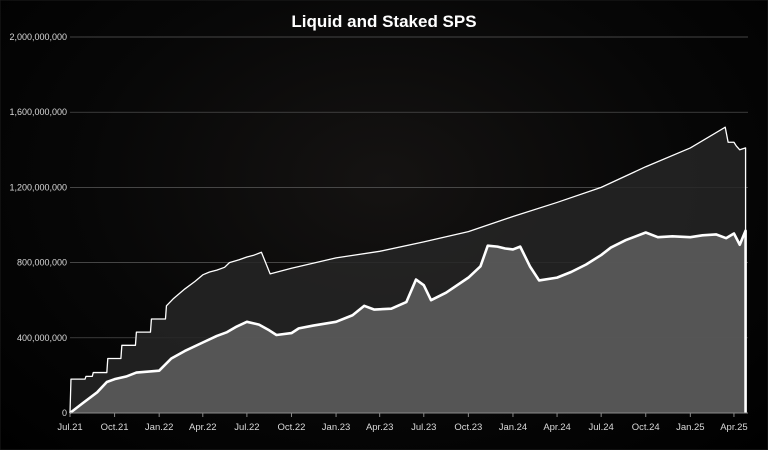  I want to click on y-tick-label: 2,000,000,000, so click(38, 37).